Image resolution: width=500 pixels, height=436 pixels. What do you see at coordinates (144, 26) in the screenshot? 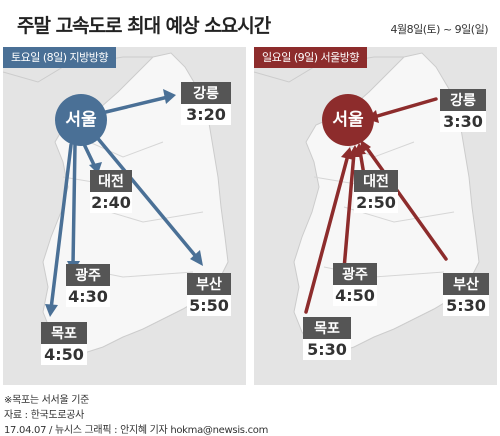
I see `page-title: 주말 고속도로 최대 예상 소요시간` at bounding box center [144, 26].